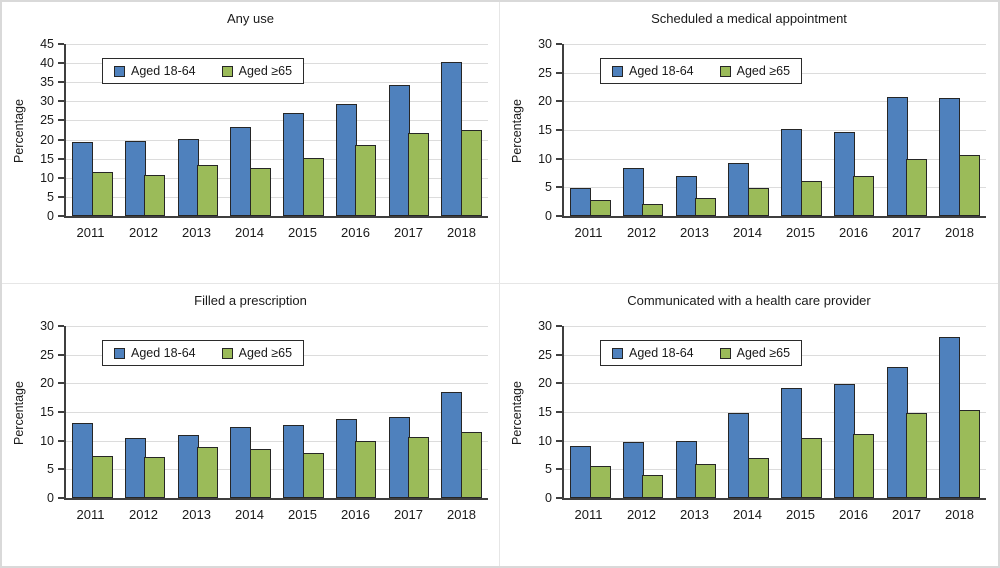 The image size is (1000, 568). What do you see at coordinates (633, 469) in the screenshot?
I see `bar-aged-18-64-2012` at bounding box center [633, 469].